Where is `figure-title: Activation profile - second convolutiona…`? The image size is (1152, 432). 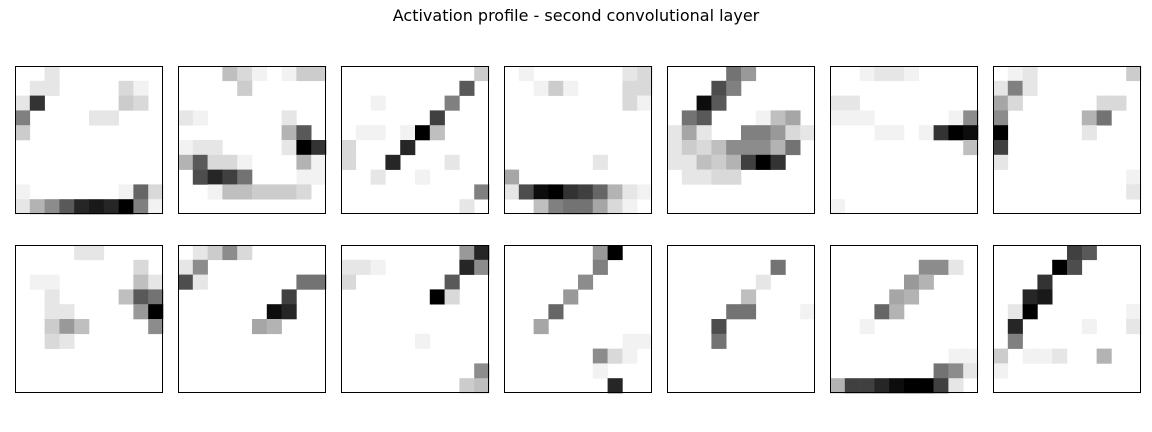 figure-title: Activation profile - second convolutiona… is located at coordinates (576, 15).